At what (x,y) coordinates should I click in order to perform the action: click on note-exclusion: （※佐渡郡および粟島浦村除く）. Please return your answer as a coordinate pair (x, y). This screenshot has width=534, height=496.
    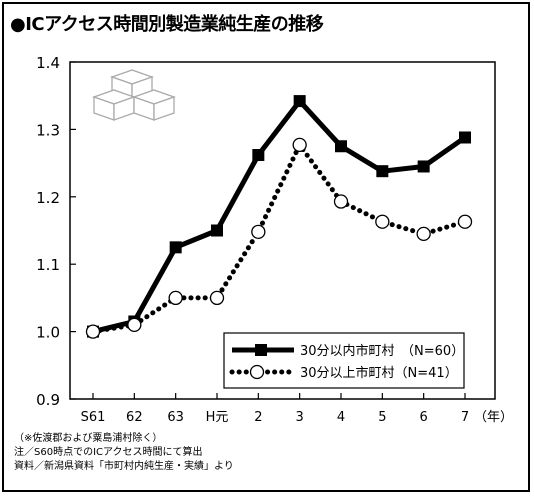
    Looking at the image, I should click on (88, 438).